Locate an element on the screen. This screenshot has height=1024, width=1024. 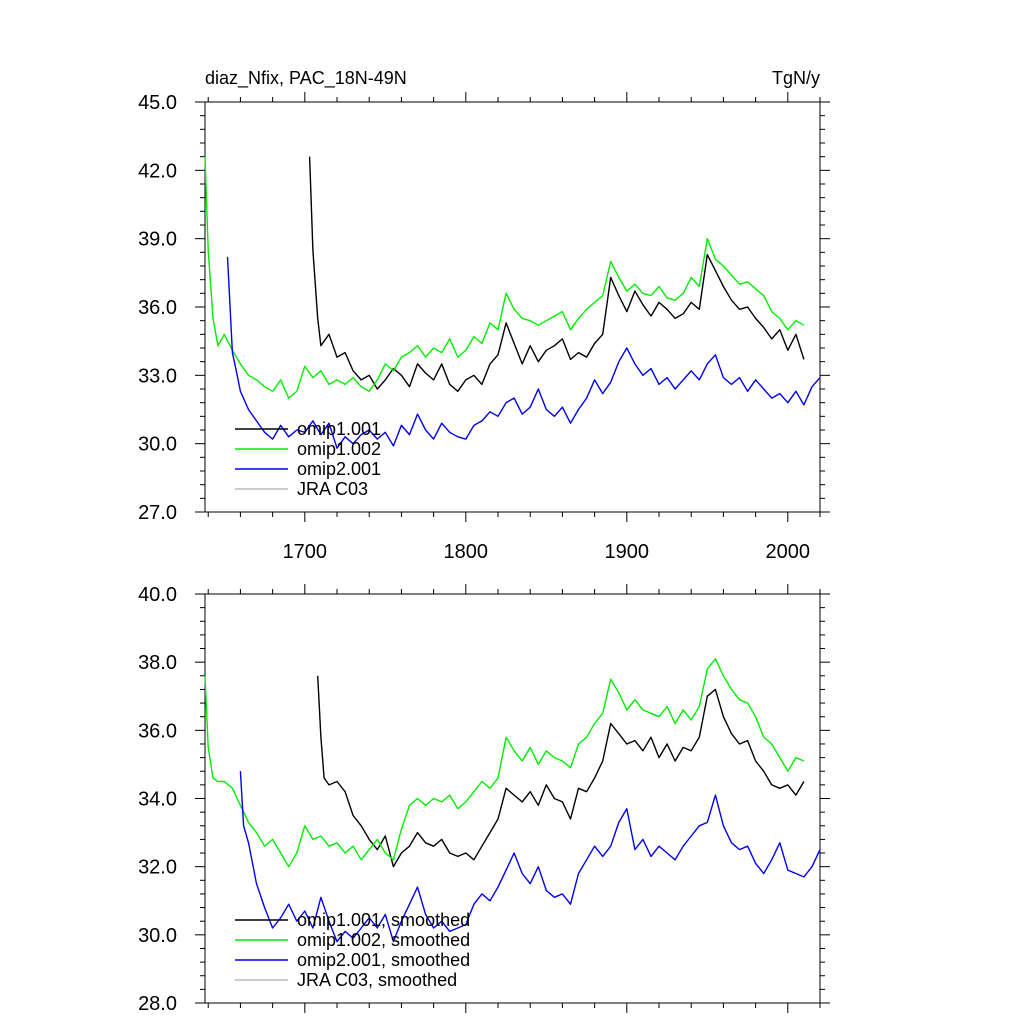
top-chart-units: TgN/y is located at coordinates (796, 78).